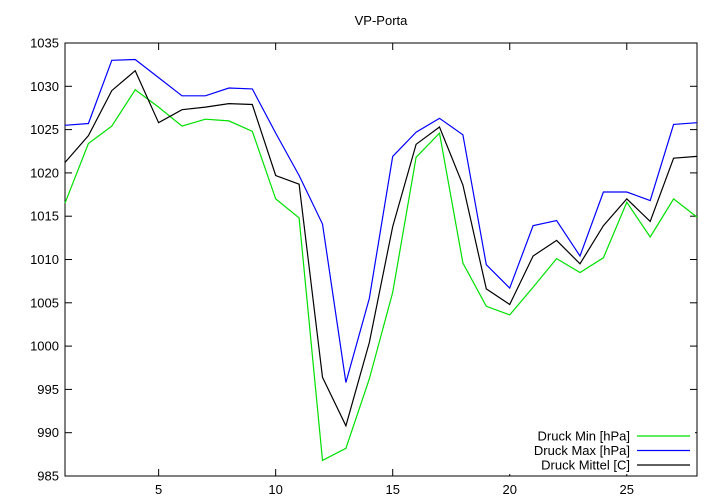  Describe the element at coordinates (585, 465) in the screenshot. I see `legend-label-3: Druck Mittel [C]` at that location.